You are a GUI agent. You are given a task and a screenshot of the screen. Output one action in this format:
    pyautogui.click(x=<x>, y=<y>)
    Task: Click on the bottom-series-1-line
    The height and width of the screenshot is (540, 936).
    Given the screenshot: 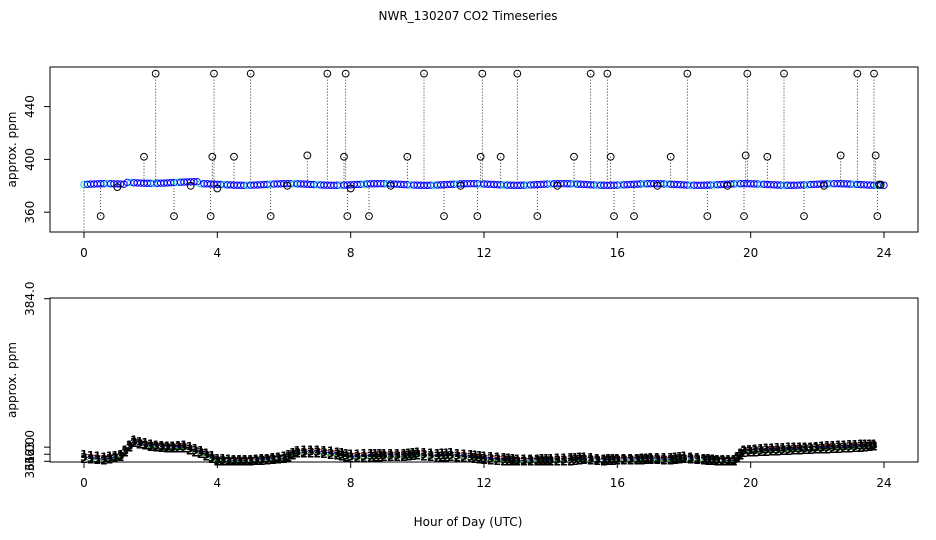 What is the action you would take?
    pyautogui.click(x=478, y=449)
    